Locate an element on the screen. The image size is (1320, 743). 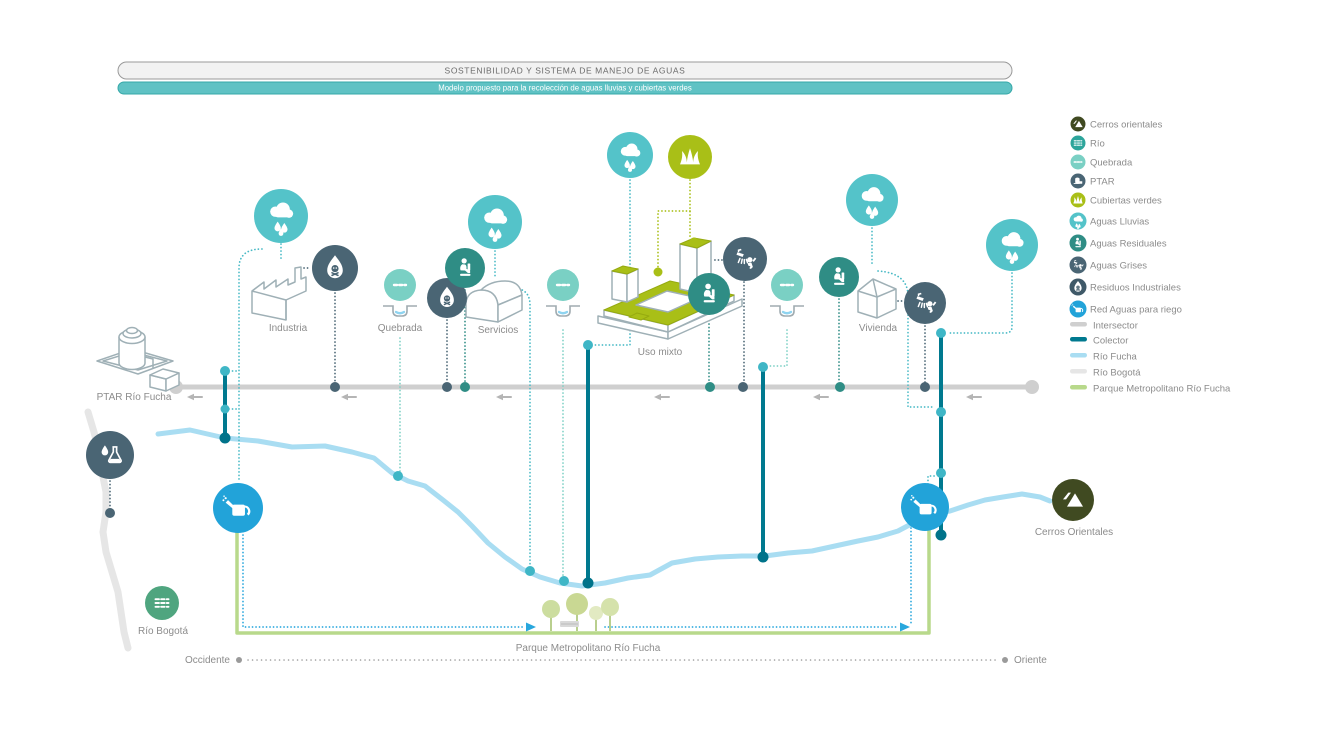
ptar-plant-drawing is located at coordinates (138, 359).